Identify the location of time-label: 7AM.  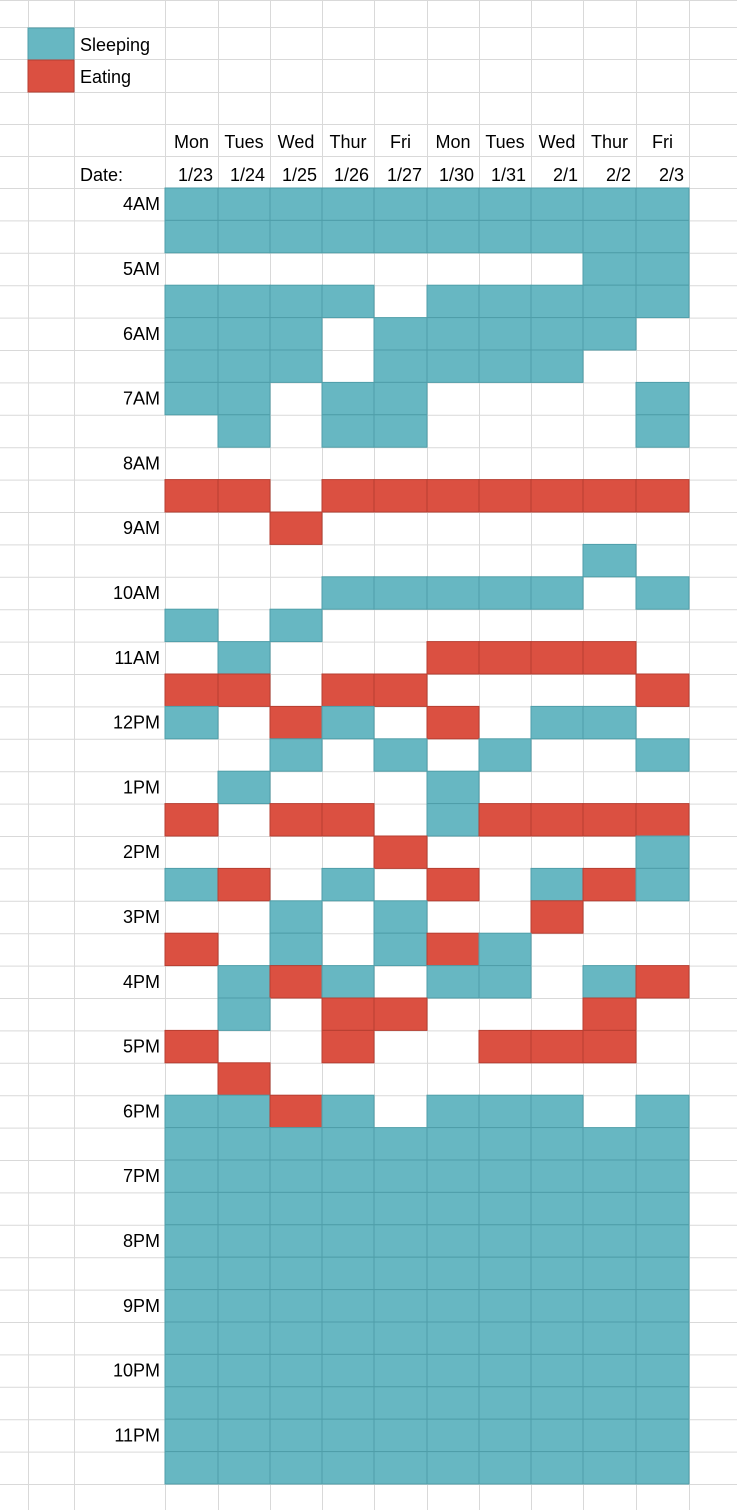
(141, 399).